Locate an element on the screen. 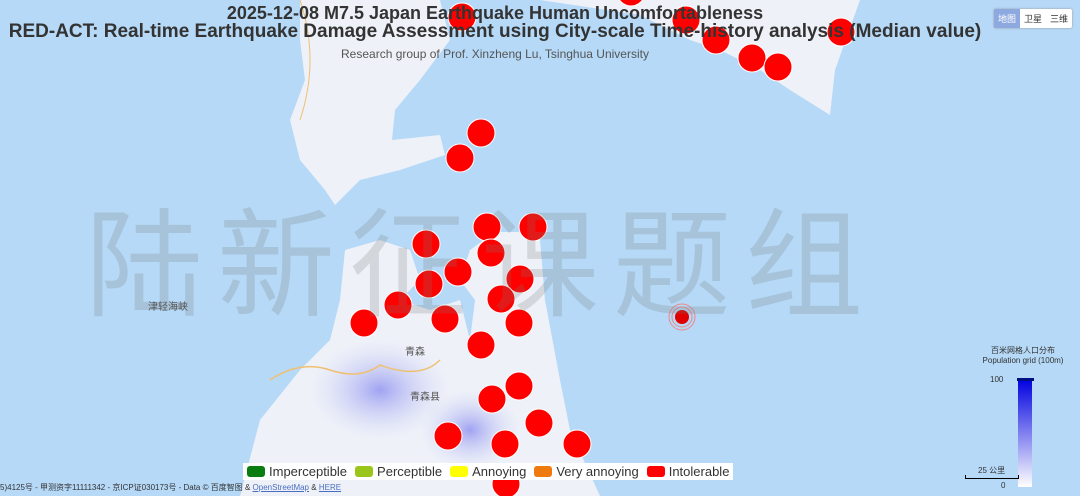 The width and height of the screenshot is (1080, 496). legend-item-annoying: Annoying is located at coordinates (488, 471).